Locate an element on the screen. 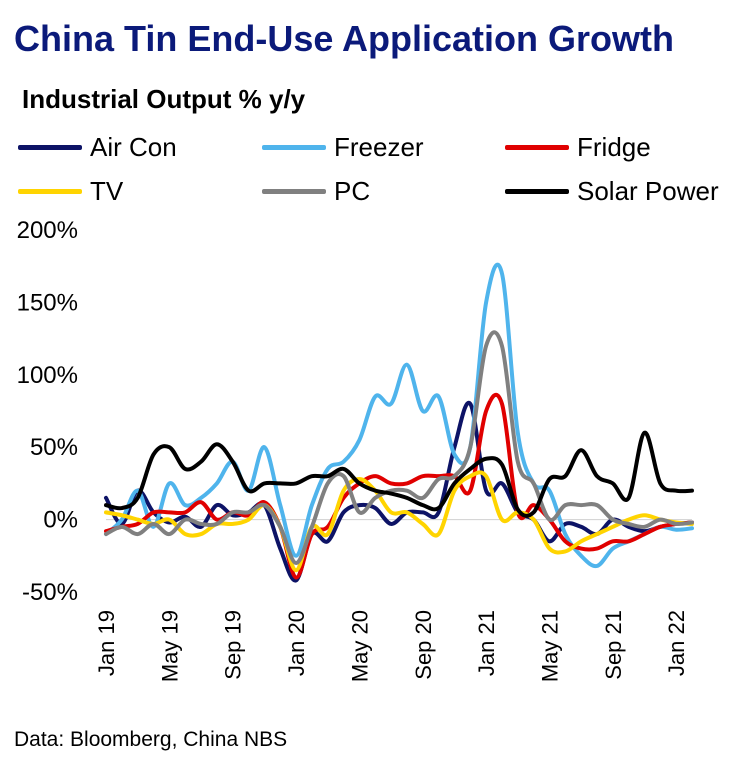 This screenshot has width=734, height=766. legend-swatch-solar-power is located at coordinates (537, 191).